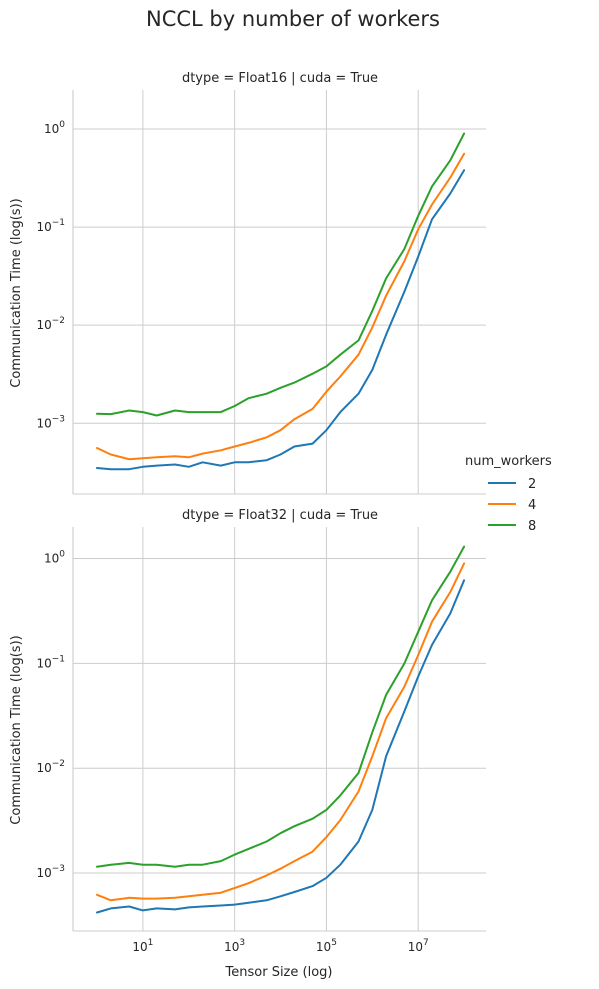  Describe the element at coordinates (280, 78) in the screenshot. I see `panel-title: dtype = Float16 | cuda = True` at that location.